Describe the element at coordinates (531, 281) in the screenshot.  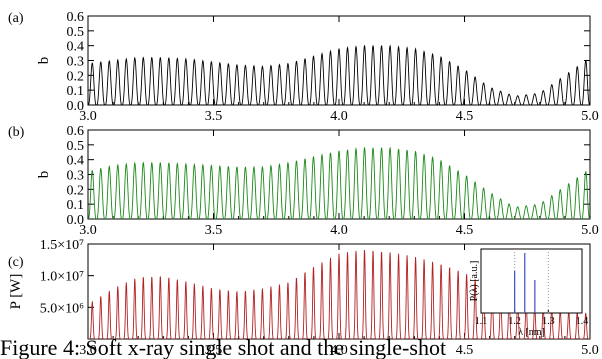
I see `inset-frame` at that location.